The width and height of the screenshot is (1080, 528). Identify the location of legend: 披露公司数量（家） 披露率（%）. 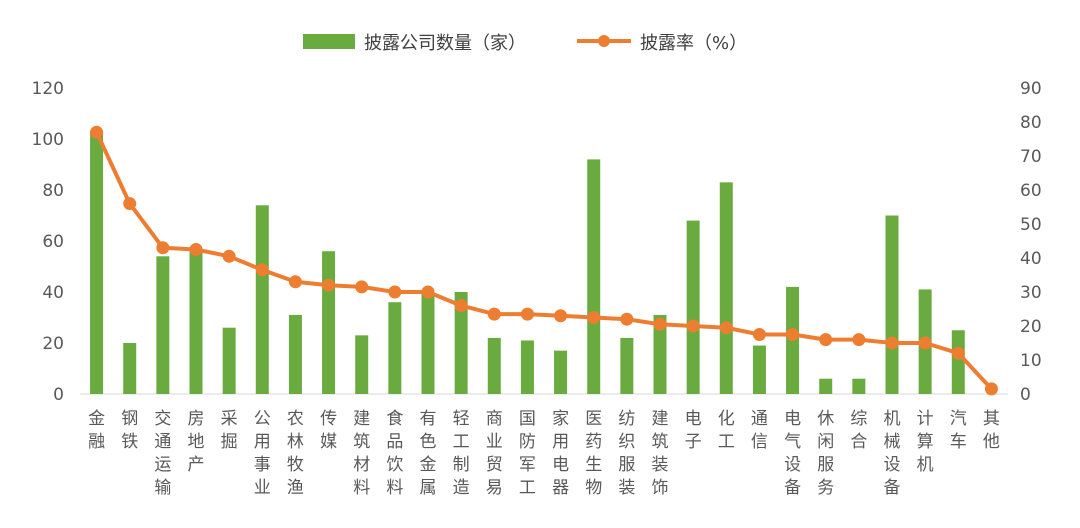
(525, 43).